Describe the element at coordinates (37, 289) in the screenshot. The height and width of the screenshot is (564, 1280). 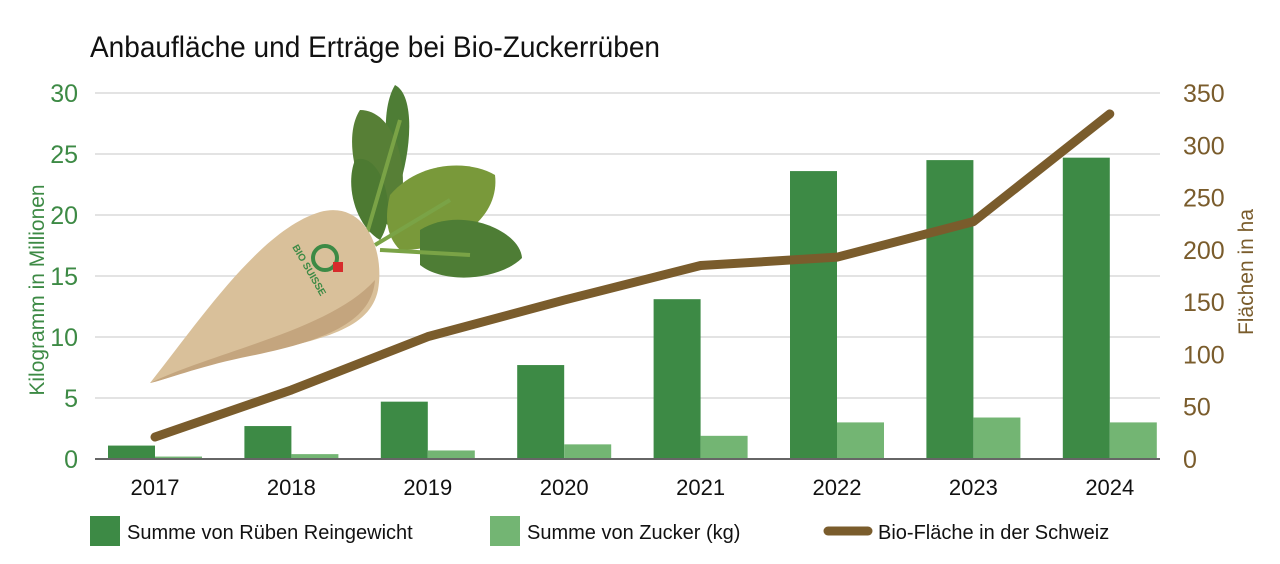
I see `left-axis-label: Kilogramm in Millionen` at that location.